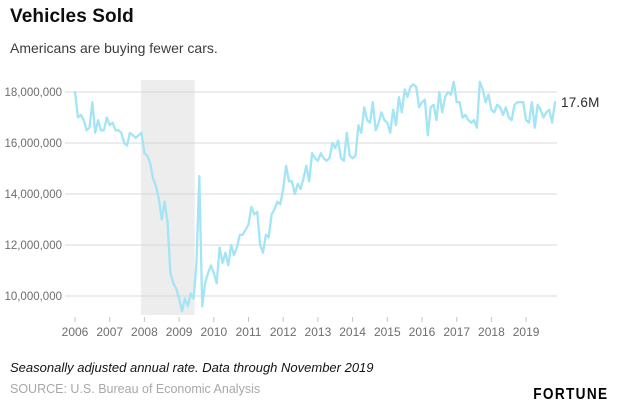  Describe the element at coordinates (570, 394) in the screenshot. I see `fortune-logo: FORTUNE` at that location.